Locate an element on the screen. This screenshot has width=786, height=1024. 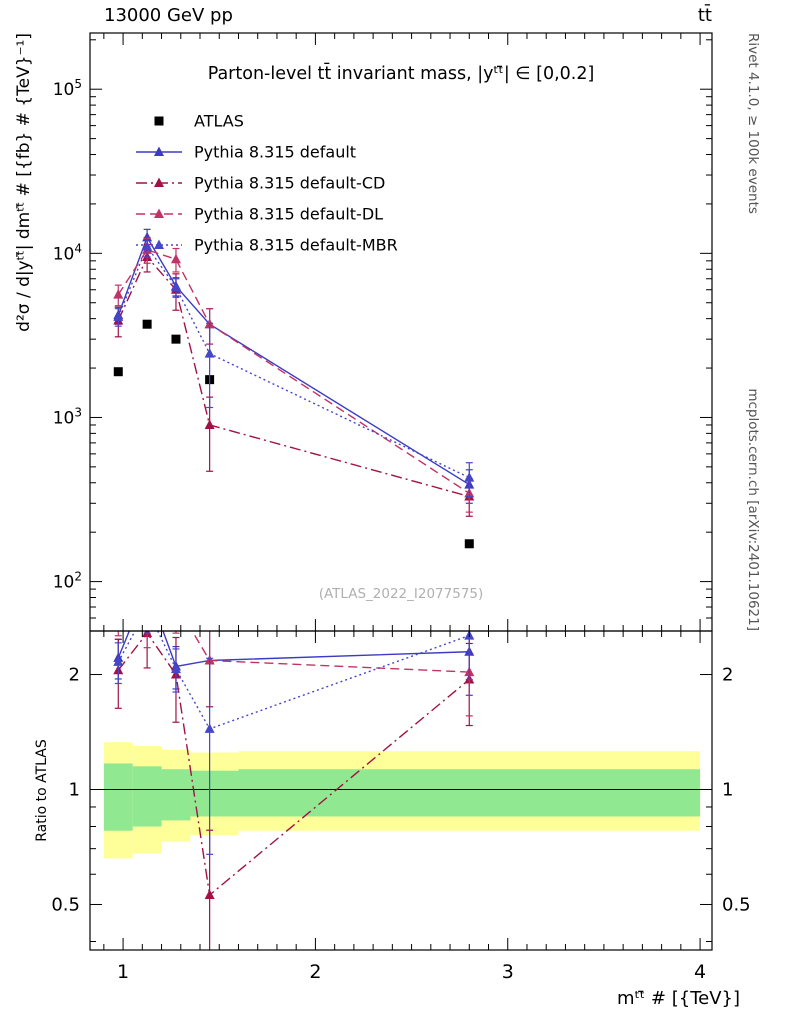
y-tick-label-ratio-right: 1 is located at coordinates (727, 789).